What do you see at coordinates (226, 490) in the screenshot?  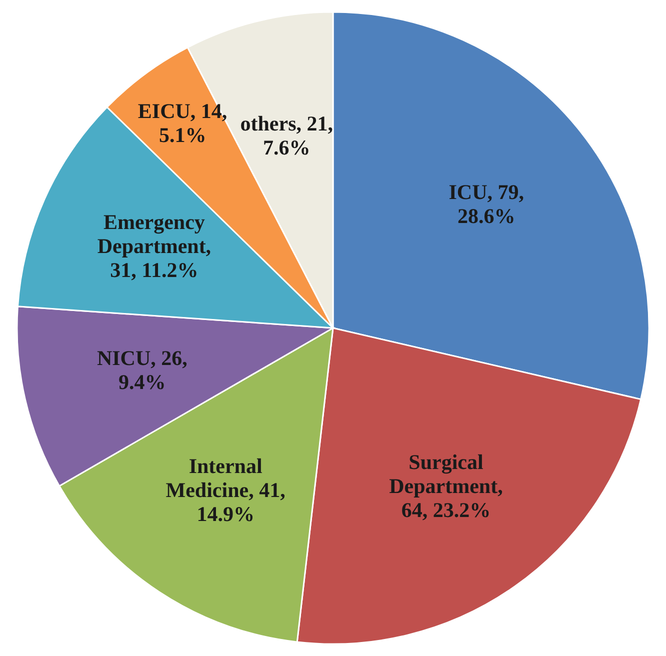 I see `slice-label: Internal Medicine, 41, 14.9%` at bounding box center [226, 490].